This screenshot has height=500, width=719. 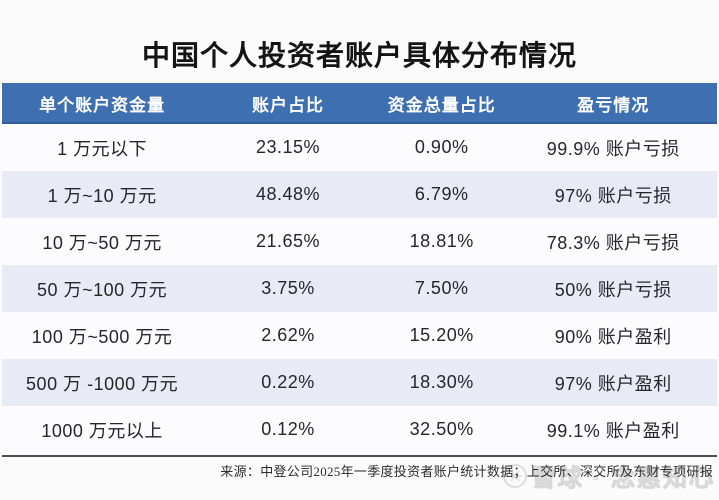 I want to click on cell-fund-range: 100 万~500 万元, so click(x=102, y=336).